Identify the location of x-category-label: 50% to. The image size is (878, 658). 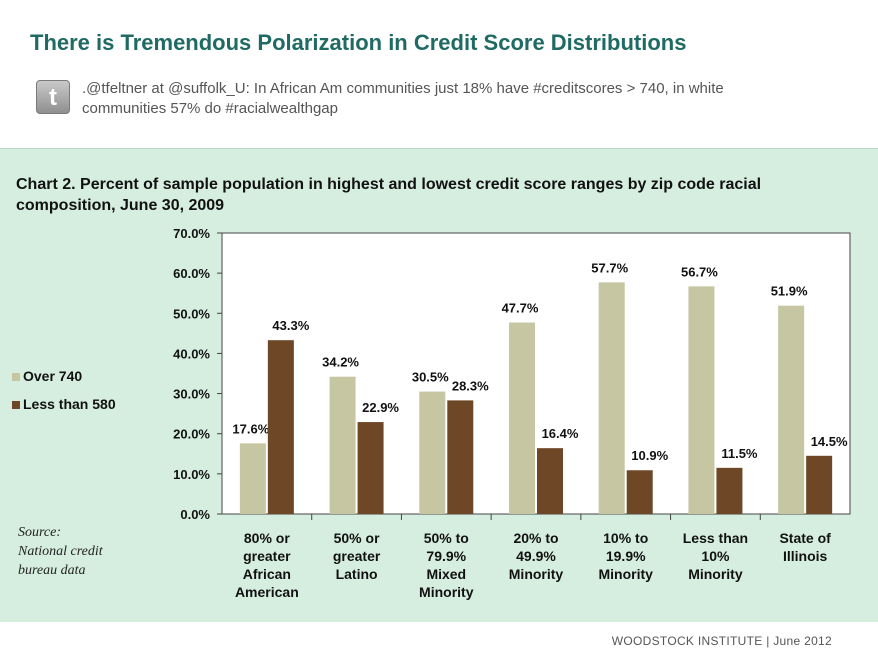
(446, 538).